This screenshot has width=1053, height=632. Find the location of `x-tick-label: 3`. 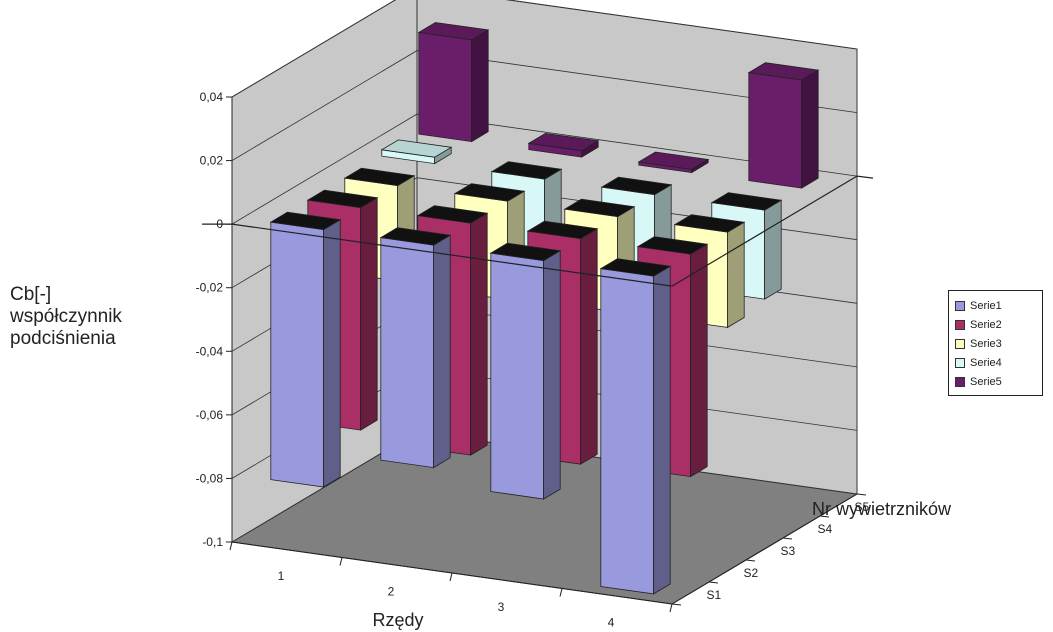

x-tick-label: 3 is located at coordinates (501, 607).